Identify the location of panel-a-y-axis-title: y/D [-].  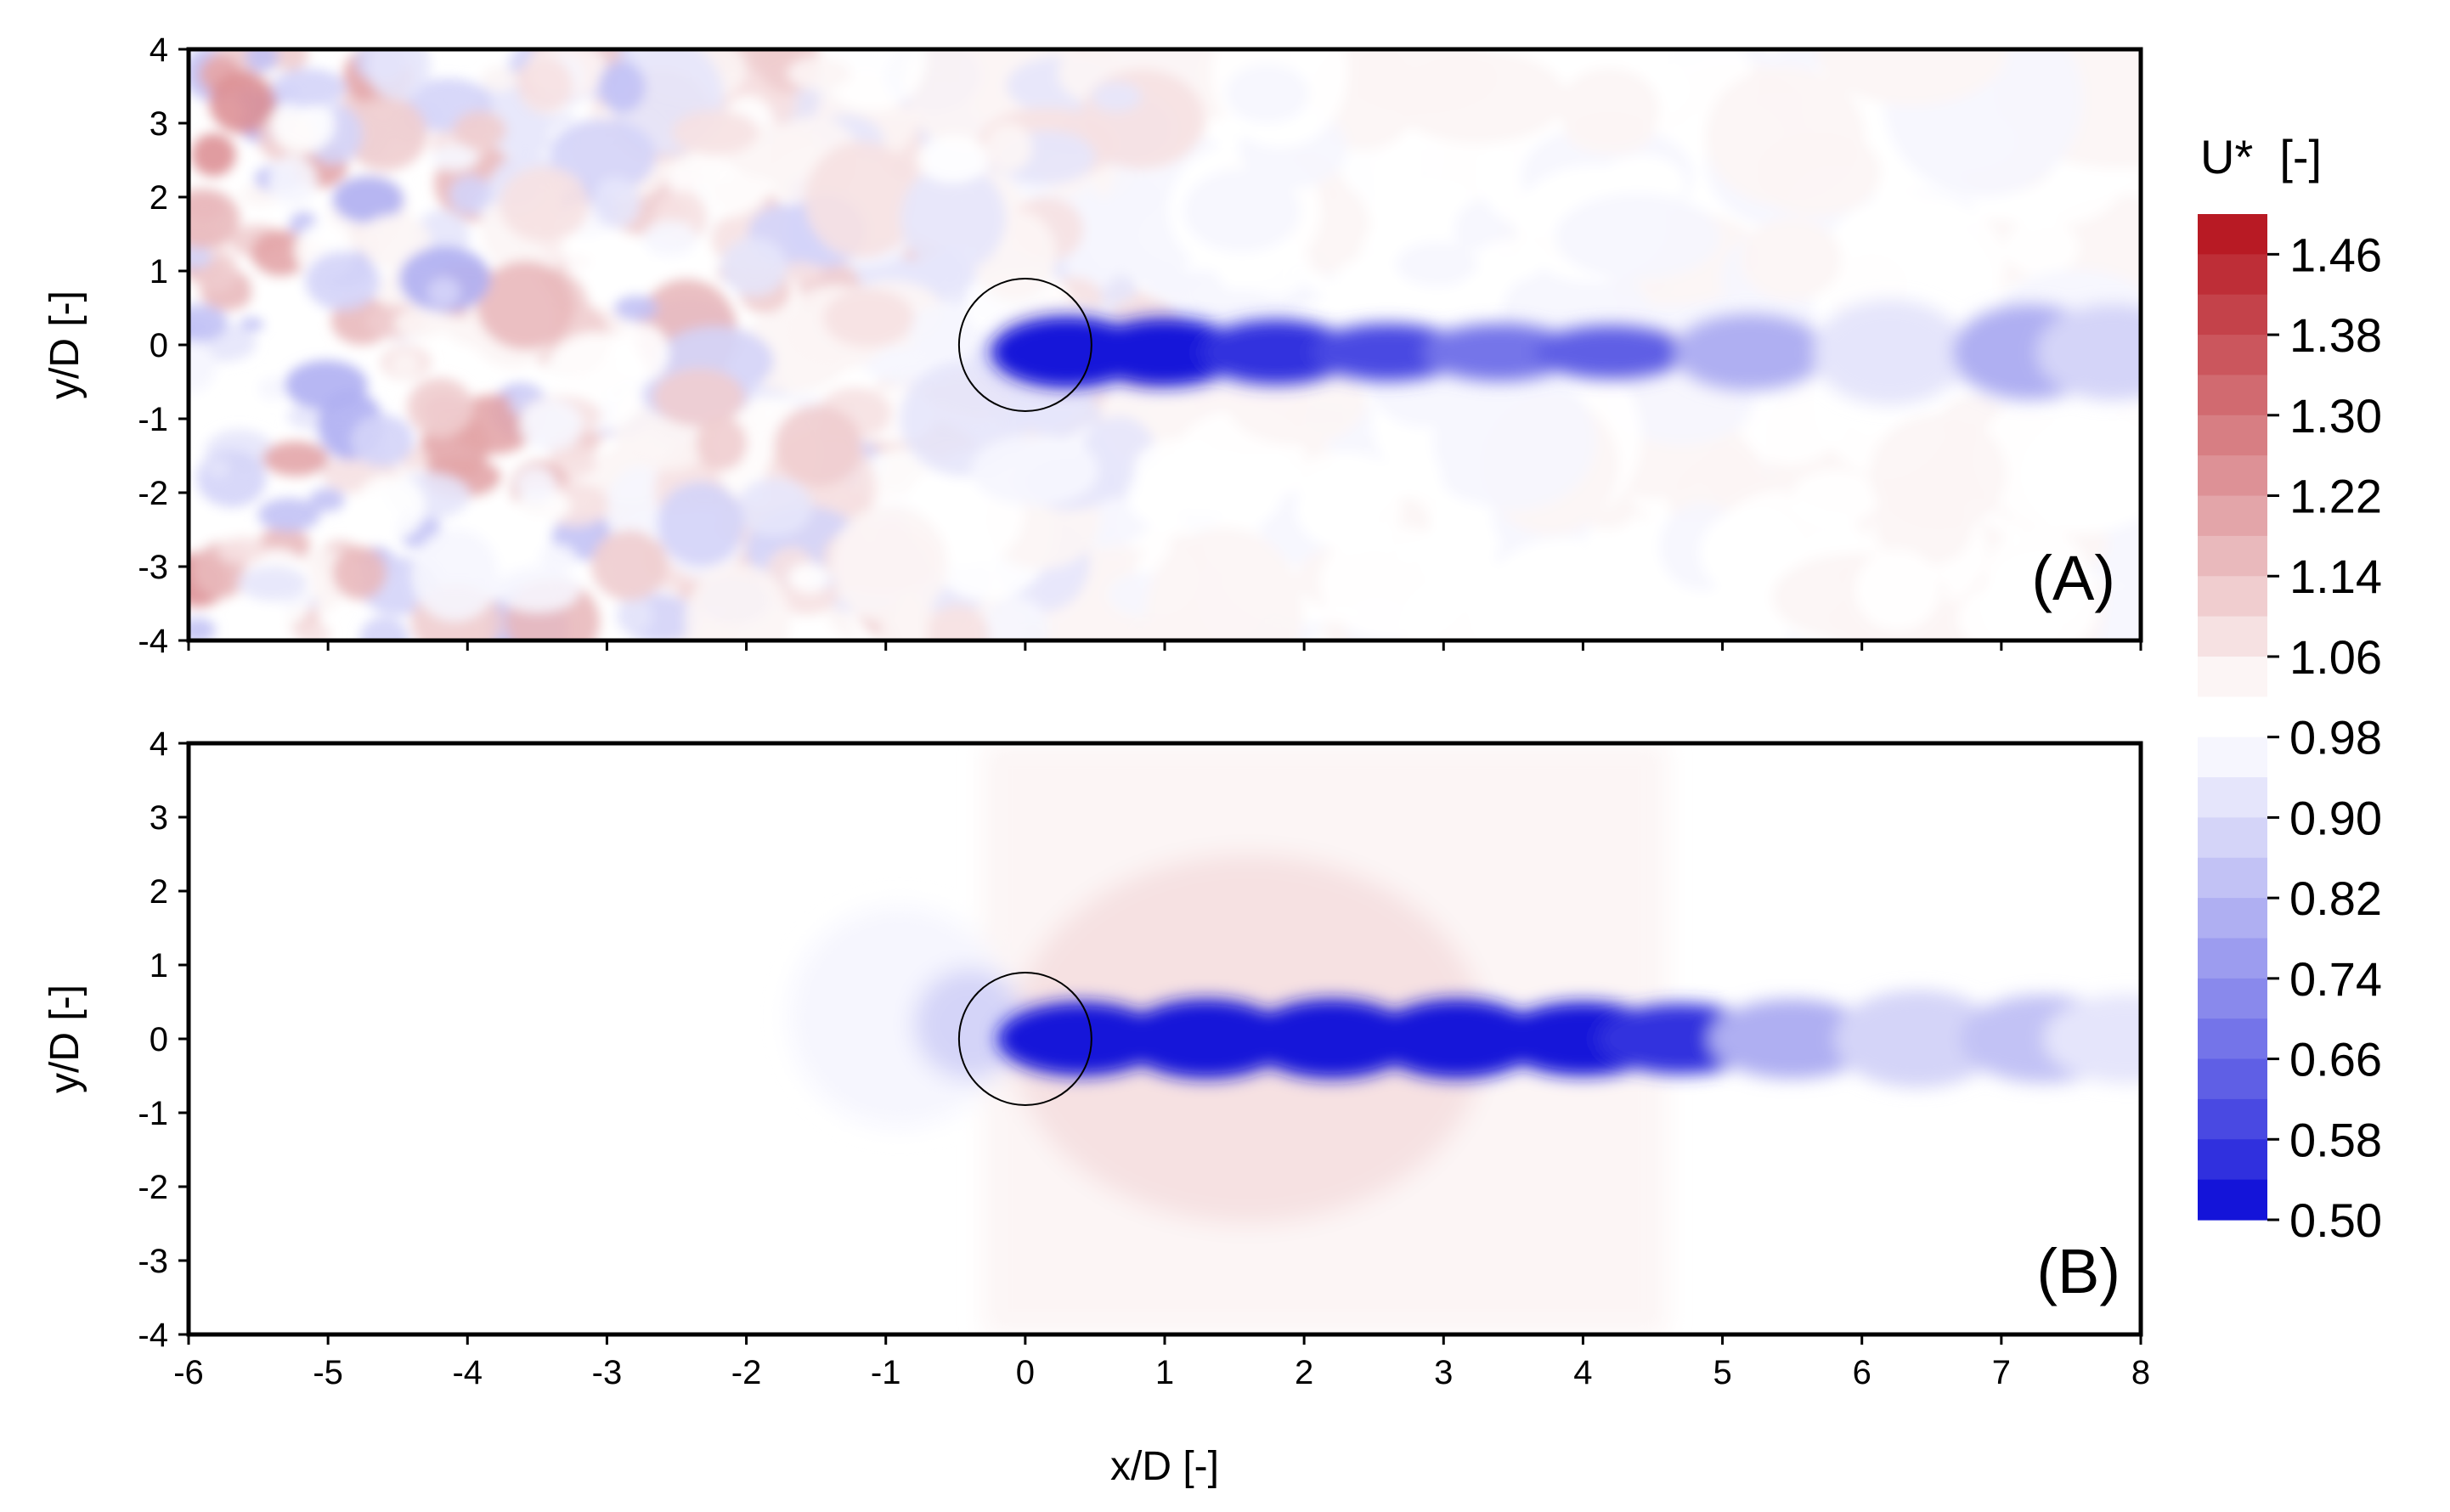
(65, 345).